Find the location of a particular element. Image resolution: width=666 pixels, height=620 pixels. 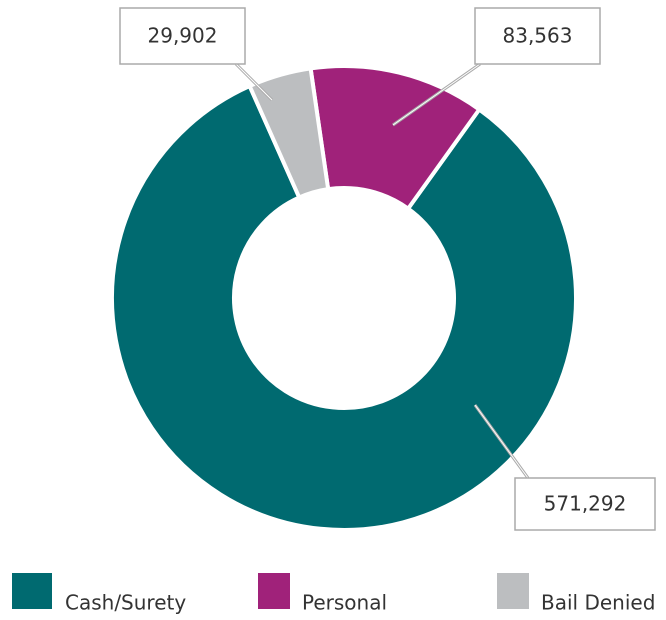

data-label: 29,902 is located at coordinates (183, 36).